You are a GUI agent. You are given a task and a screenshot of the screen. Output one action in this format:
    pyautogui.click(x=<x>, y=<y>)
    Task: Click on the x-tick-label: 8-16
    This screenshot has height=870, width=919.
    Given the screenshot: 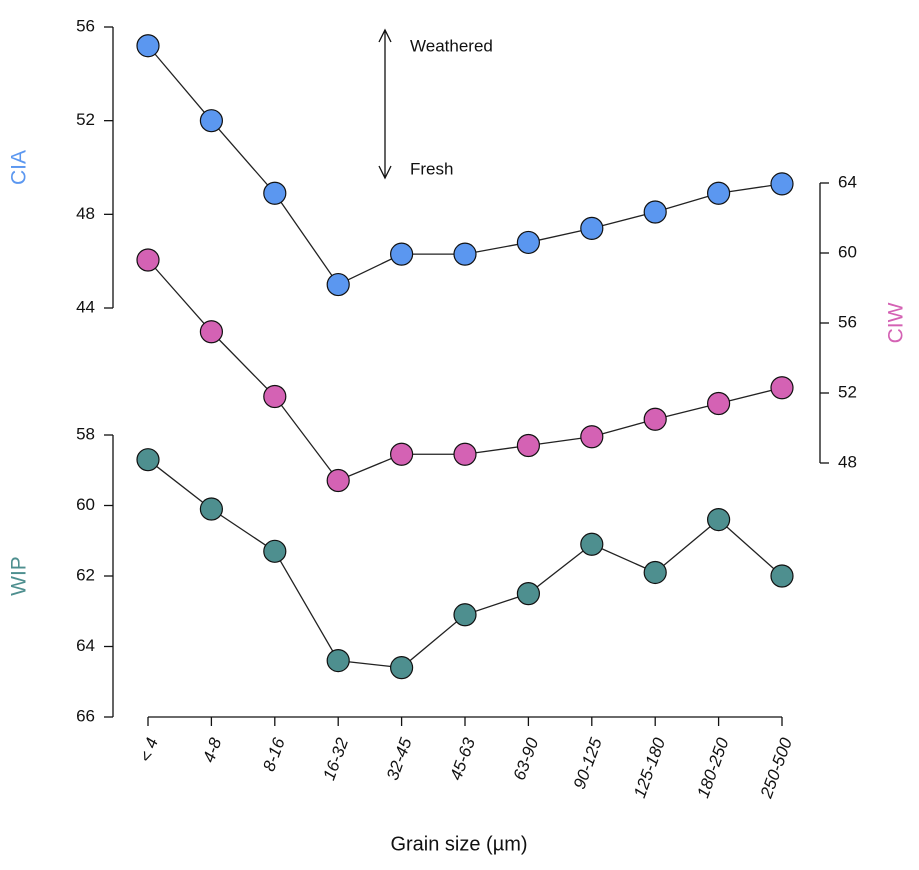 What is the action you would take?
    pyautogui.click(x=274, y=754)
    